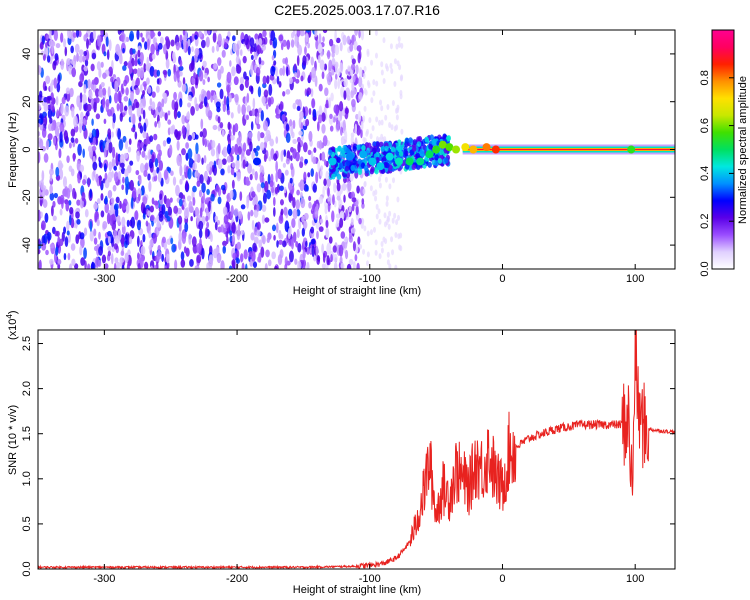  What do you see at coordinates (27, 478) in the screenshot?
I see `y-tick-label: 1.0` at bounding box center [27, 478].